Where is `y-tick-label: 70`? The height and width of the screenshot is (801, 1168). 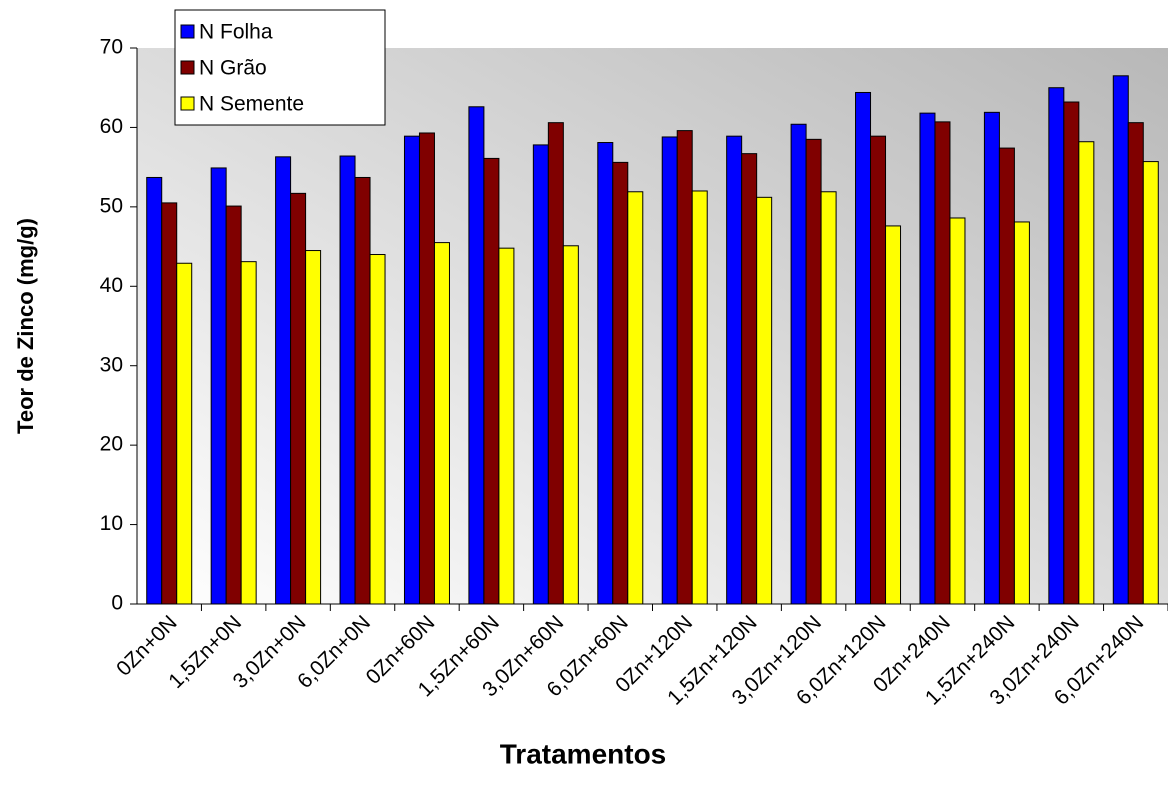
y-tick-label: 70 is located at coordinates (111, 47).